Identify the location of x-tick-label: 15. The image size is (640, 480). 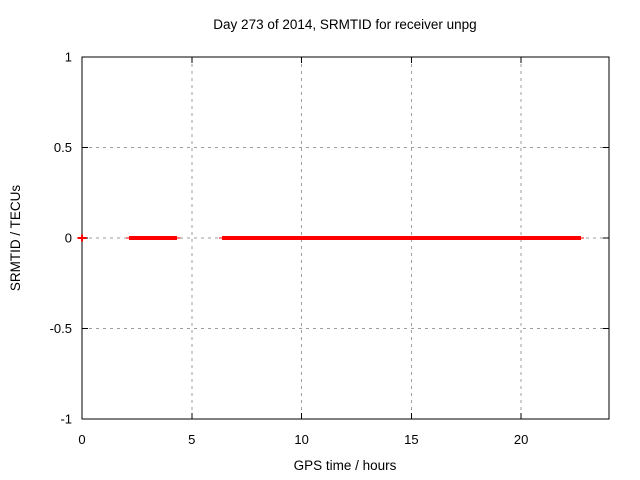
(411, 439).